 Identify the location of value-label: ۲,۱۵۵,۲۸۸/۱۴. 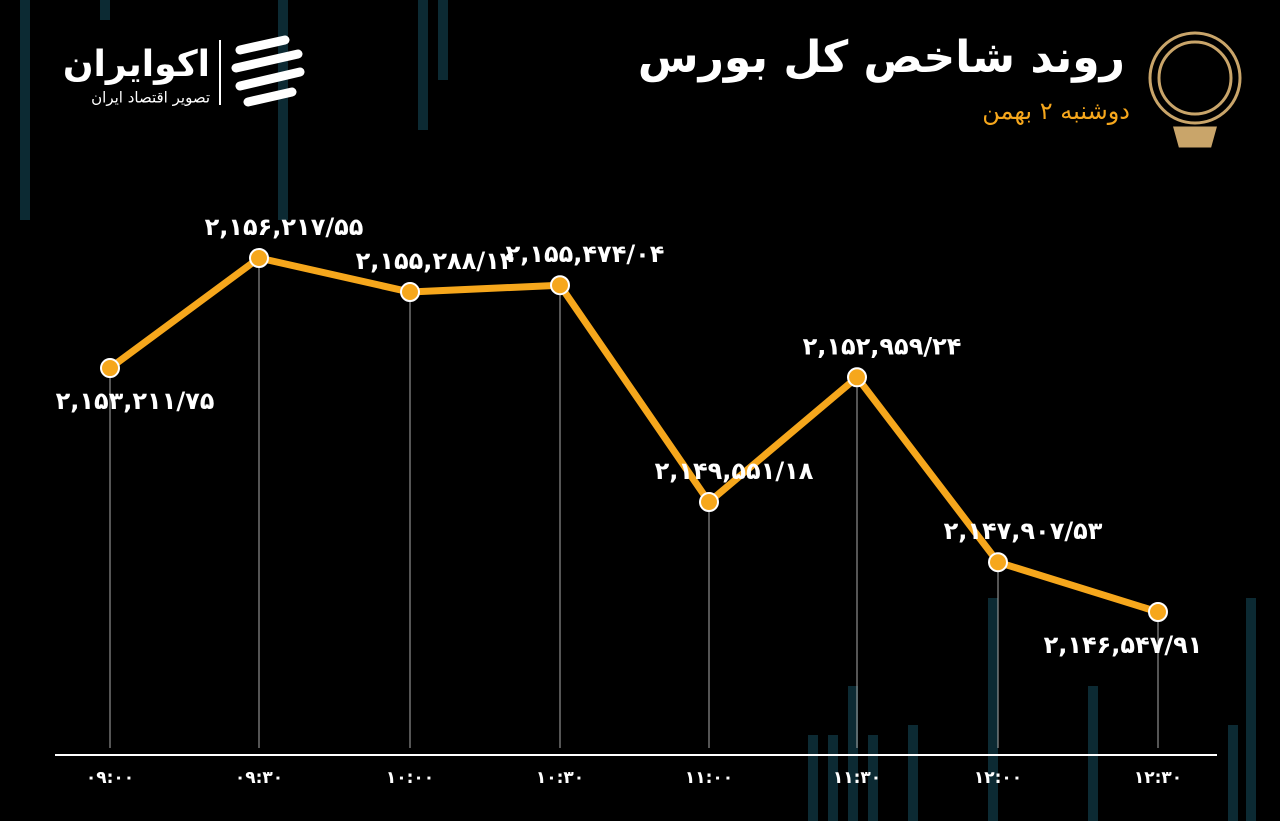
(435, 261).